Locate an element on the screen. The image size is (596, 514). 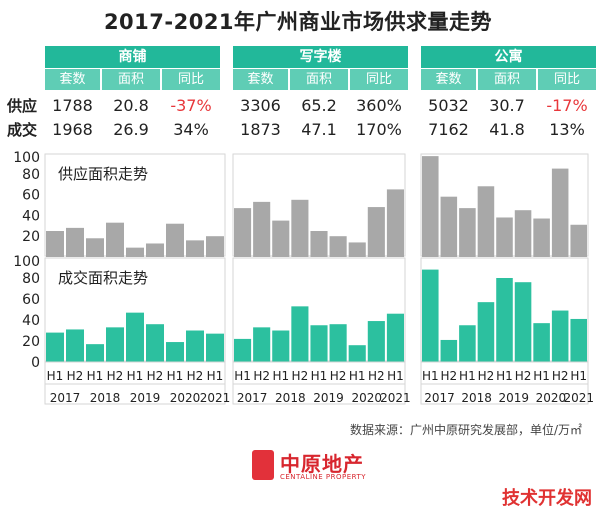
deal-cell: 13% is located at coordinates (567, 129).